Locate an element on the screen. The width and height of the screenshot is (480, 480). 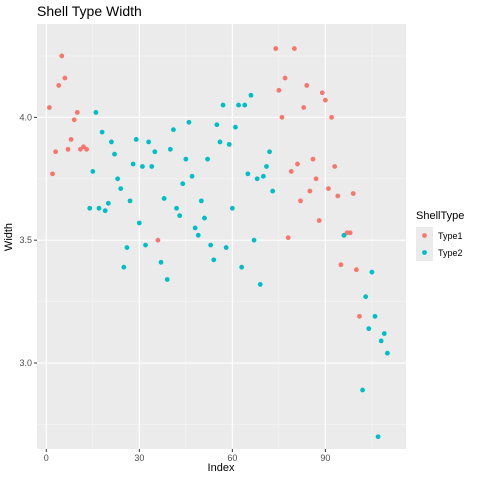
x-tick-label: 90 is located at coordinates (325, 458).